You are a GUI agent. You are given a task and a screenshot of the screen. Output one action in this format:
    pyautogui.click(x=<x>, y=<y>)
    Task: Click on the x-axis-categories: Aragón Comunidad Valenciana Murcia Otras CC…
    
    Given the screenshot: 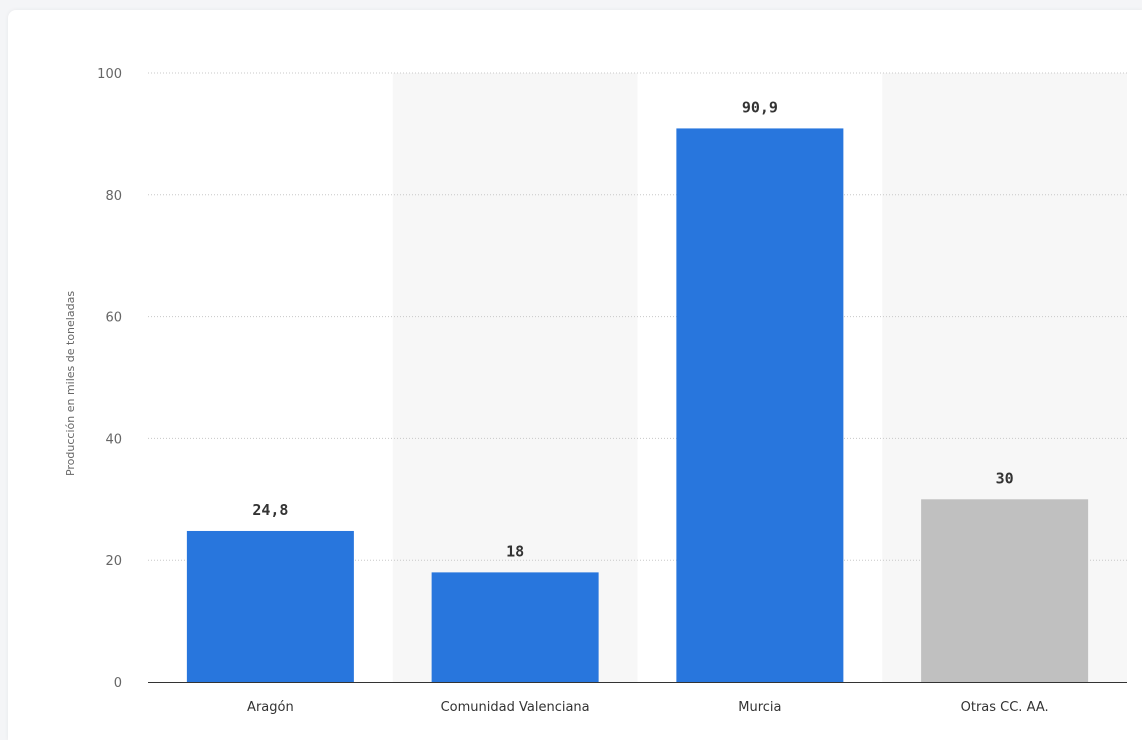 What is the action you would take?
    pyautogui.click(x=648, y=707)
    